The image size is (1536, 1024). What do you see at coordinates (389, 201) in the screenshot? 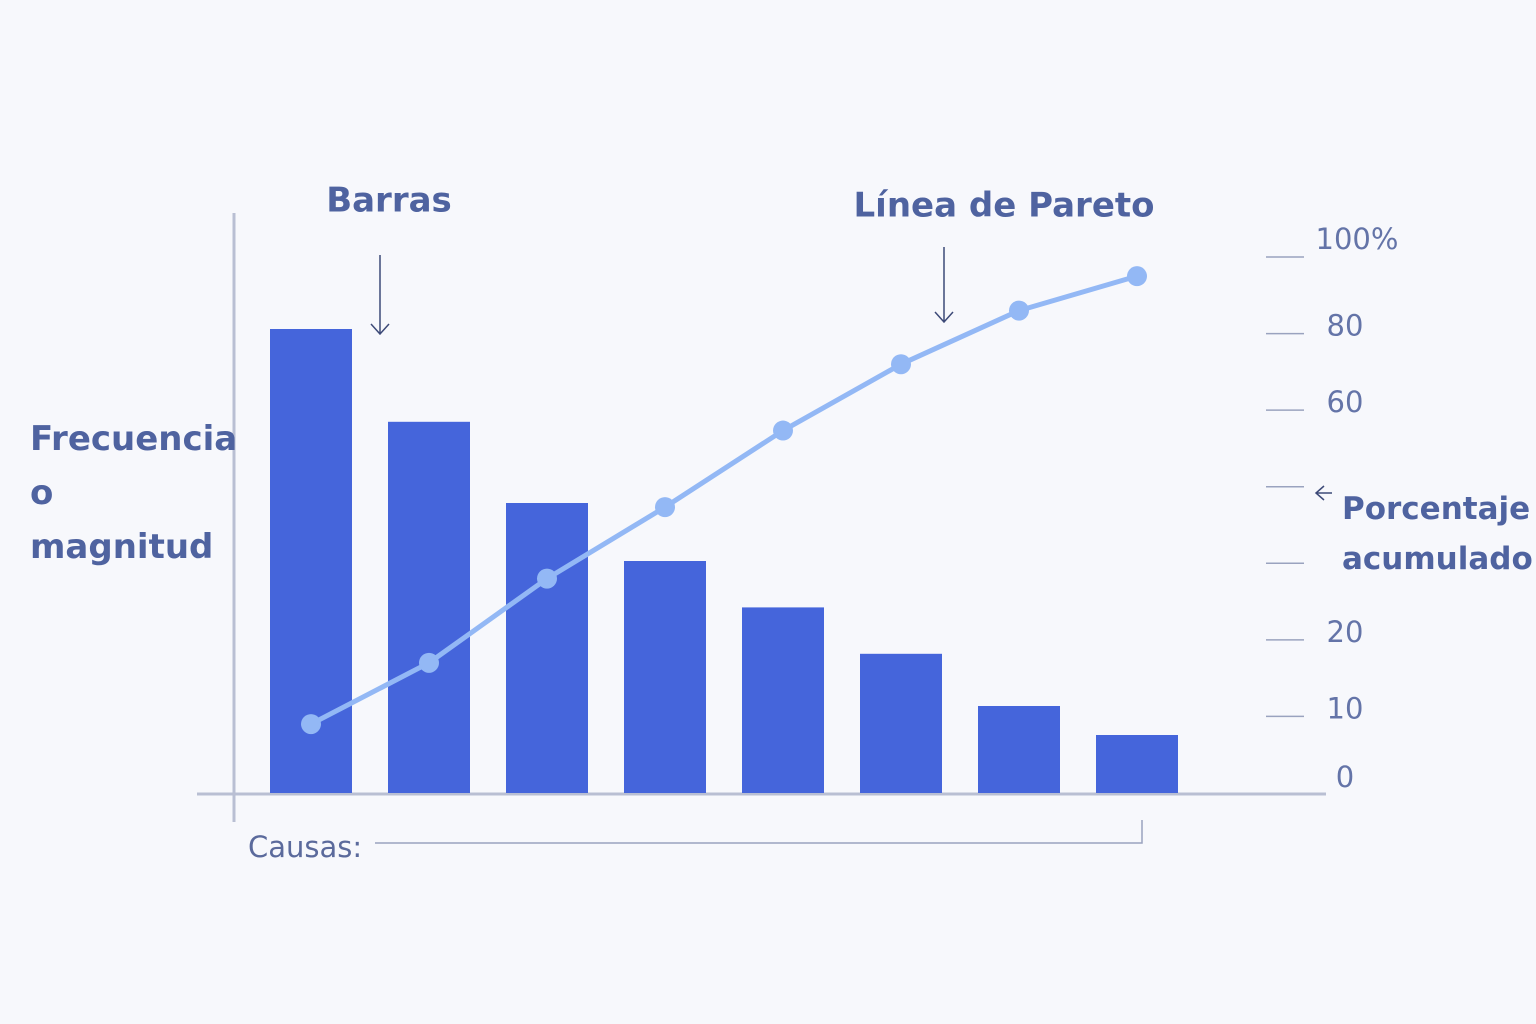
I see `bars-annotation: Barras` at bounding box center [389, 201].